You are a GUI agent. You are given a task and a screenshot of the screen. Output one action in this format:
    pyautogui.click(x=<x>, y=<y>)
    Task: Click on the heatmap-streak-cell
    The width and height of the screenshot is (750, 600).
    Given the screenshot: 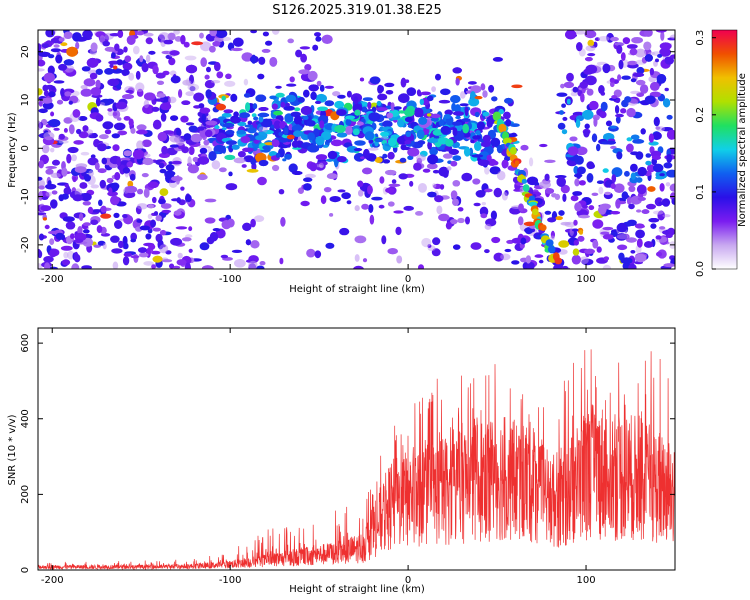 What is the action you would take?
    pyautogui.click(x=535, y=212)
    